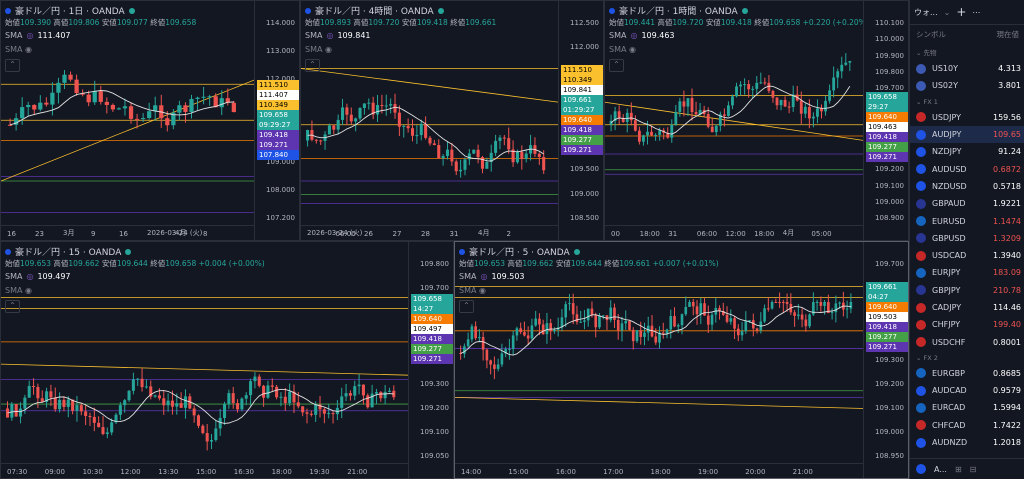  What do you see at coordinates (734, 121) in the screenshot?
I see `trend-line` at bounding box center [734, 121].